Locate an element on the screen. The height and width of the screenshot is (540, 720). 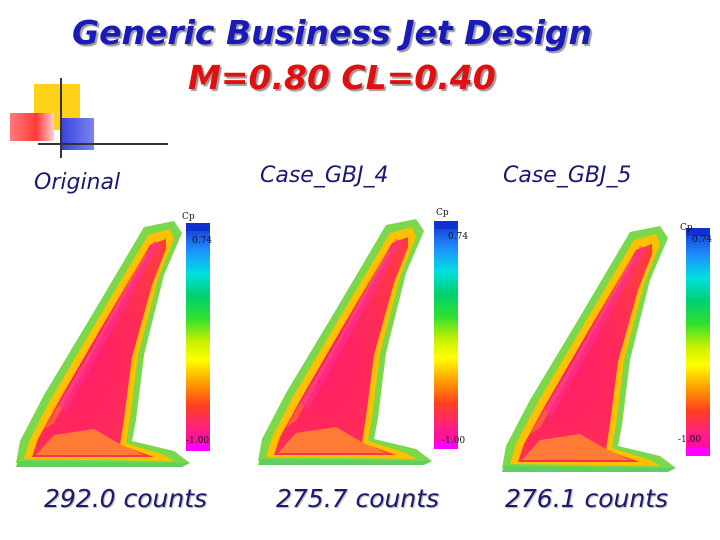
panel-caption-case-gbj-5: Case_GBJ_5 is located at coordinates (567, 175).